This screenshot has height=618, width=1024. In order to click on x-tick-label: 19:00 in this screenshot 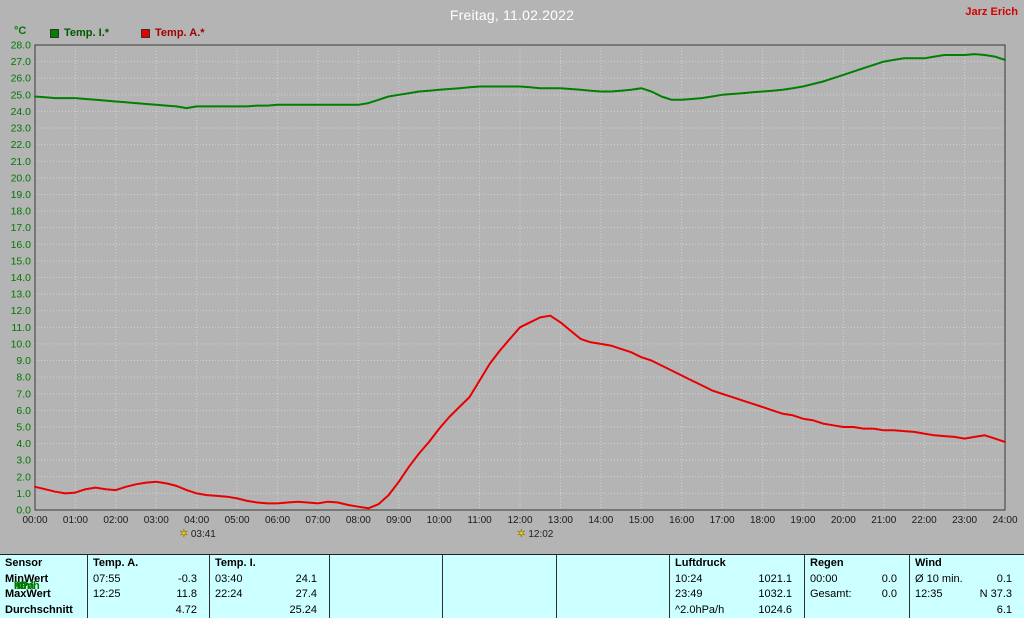, I will do `click(802, 520)`.